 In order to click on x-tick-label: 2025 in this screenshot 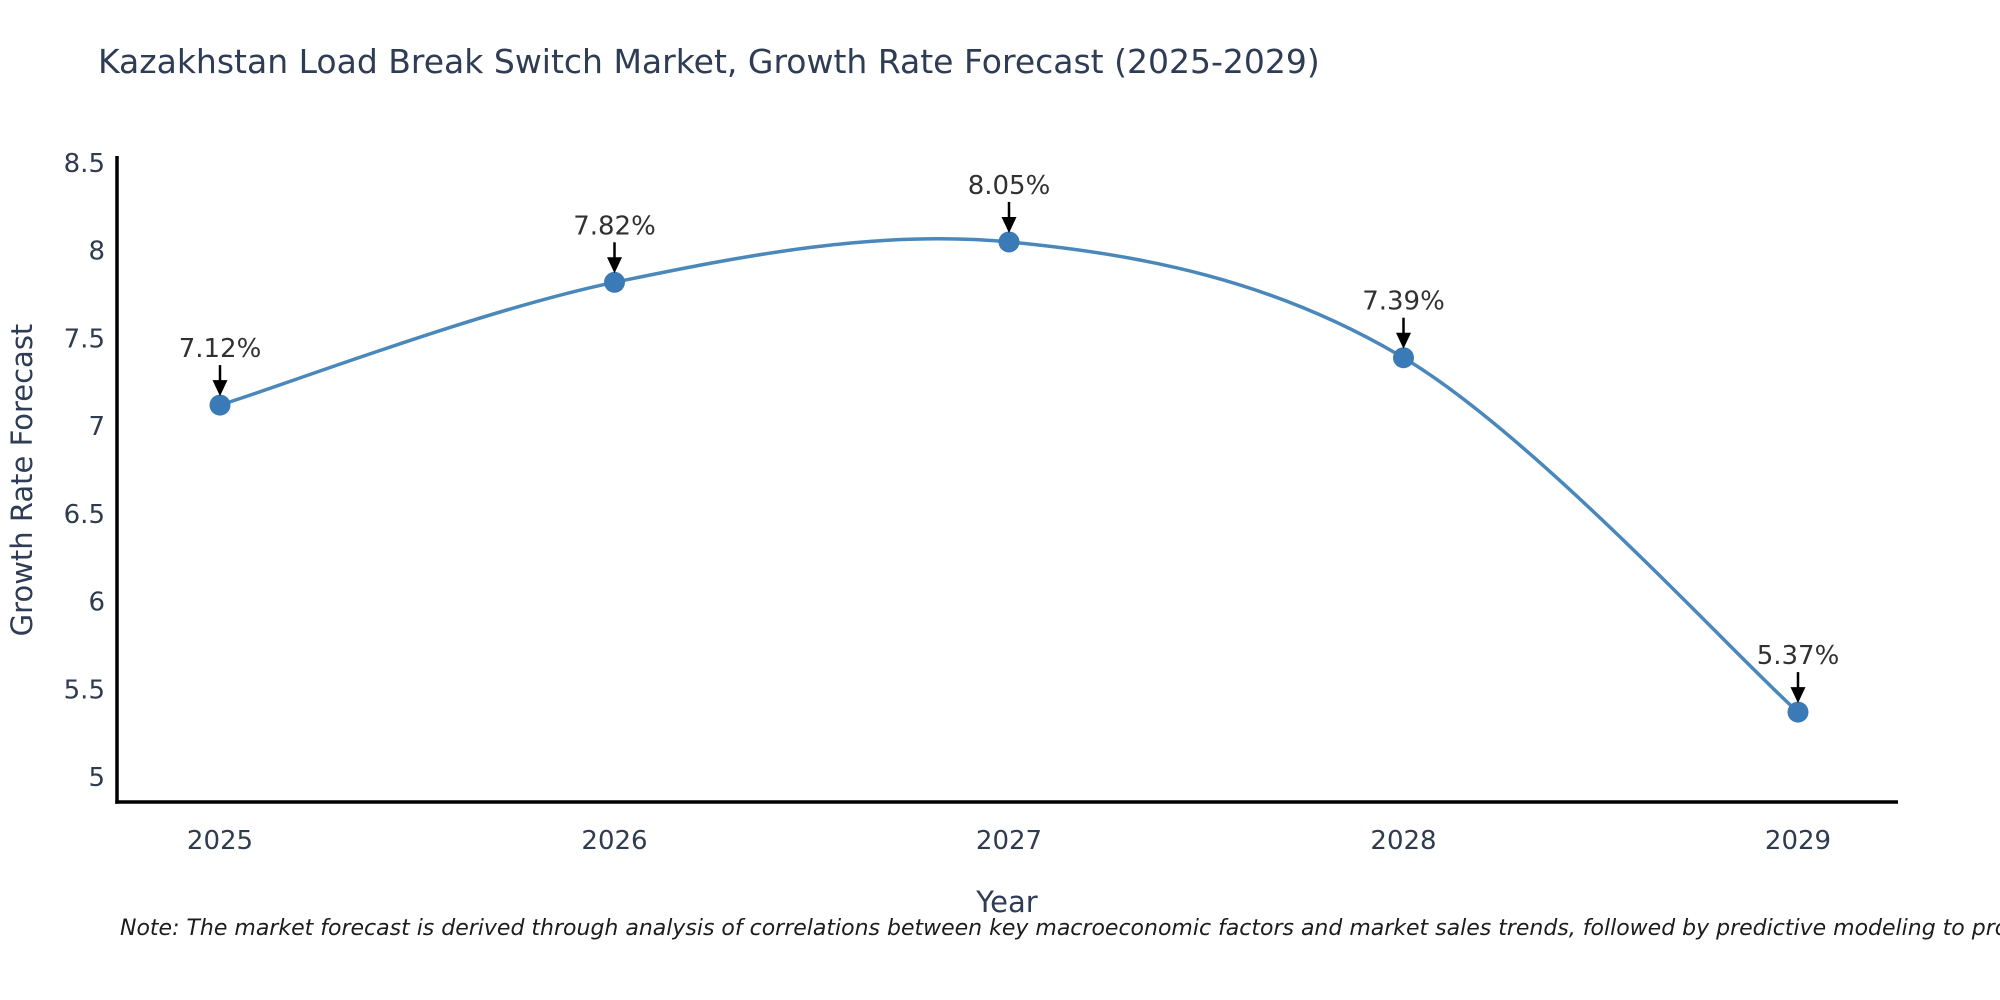, I will do `click(220, 841)`.